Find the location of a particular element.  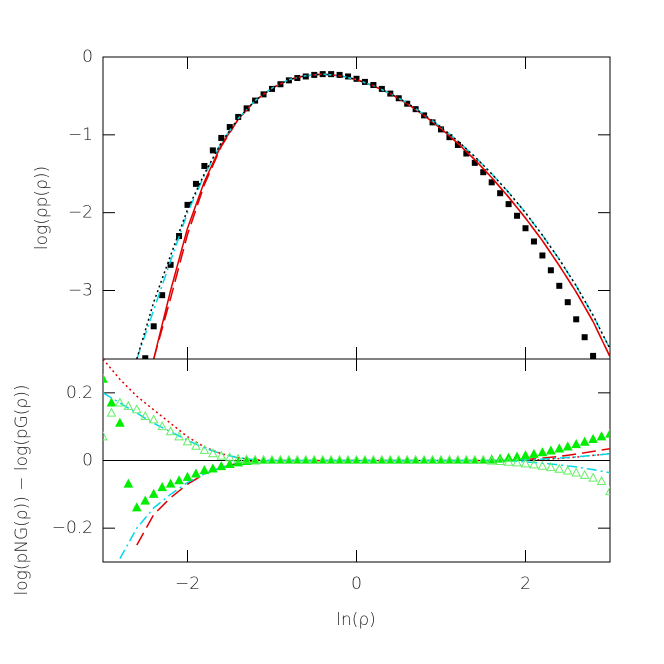

x-tick-label: 2 is located at coordinates (525, 584).